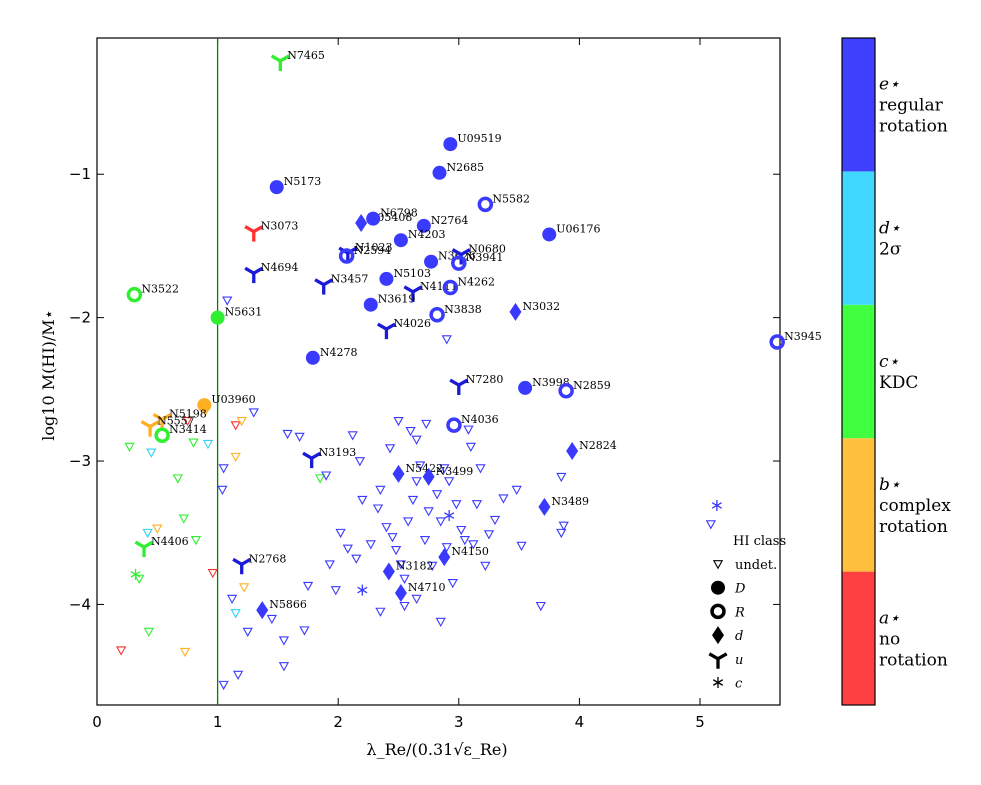 This screenshot has width=981, height=785. Describe the element at coordinates (889, 639) in the screenshot. I see `colorbar-label: no` at that location.